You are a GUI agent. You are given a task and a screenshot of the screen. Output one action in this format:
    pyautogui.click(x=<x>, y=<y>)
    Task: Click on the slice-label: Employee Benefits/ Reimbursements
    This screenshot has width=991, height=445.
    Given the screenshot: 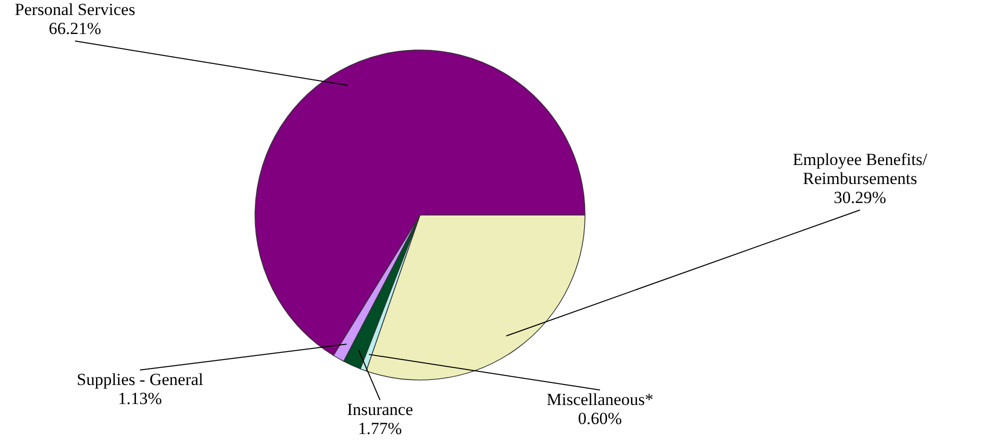 What is the action you would take?
    pyautogui.click(x=860, y=169)
    